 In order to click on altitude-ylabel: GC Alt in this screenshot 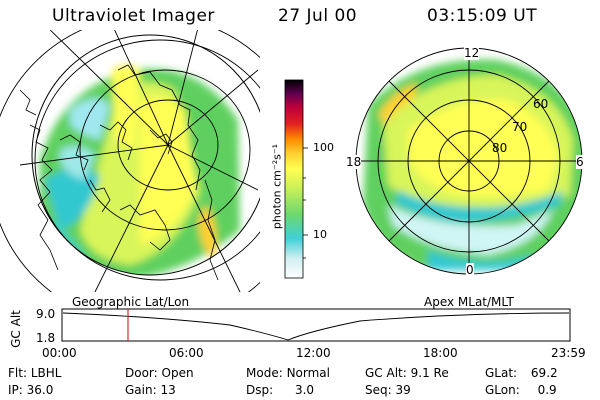, I will do `click(16, 329)`.